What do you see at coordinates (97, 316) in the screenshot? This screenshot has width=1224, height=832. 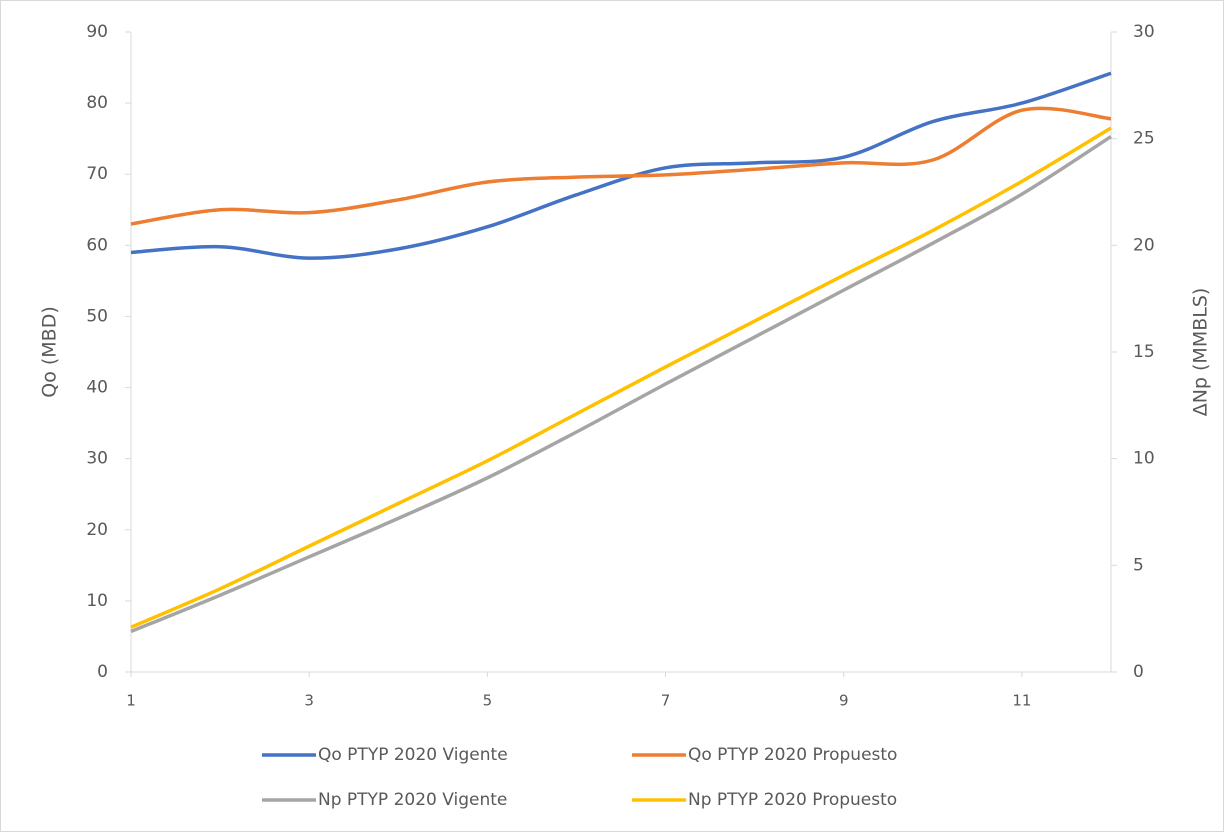 I see `y-tick-label: 50` at bounding box center [97, 316].